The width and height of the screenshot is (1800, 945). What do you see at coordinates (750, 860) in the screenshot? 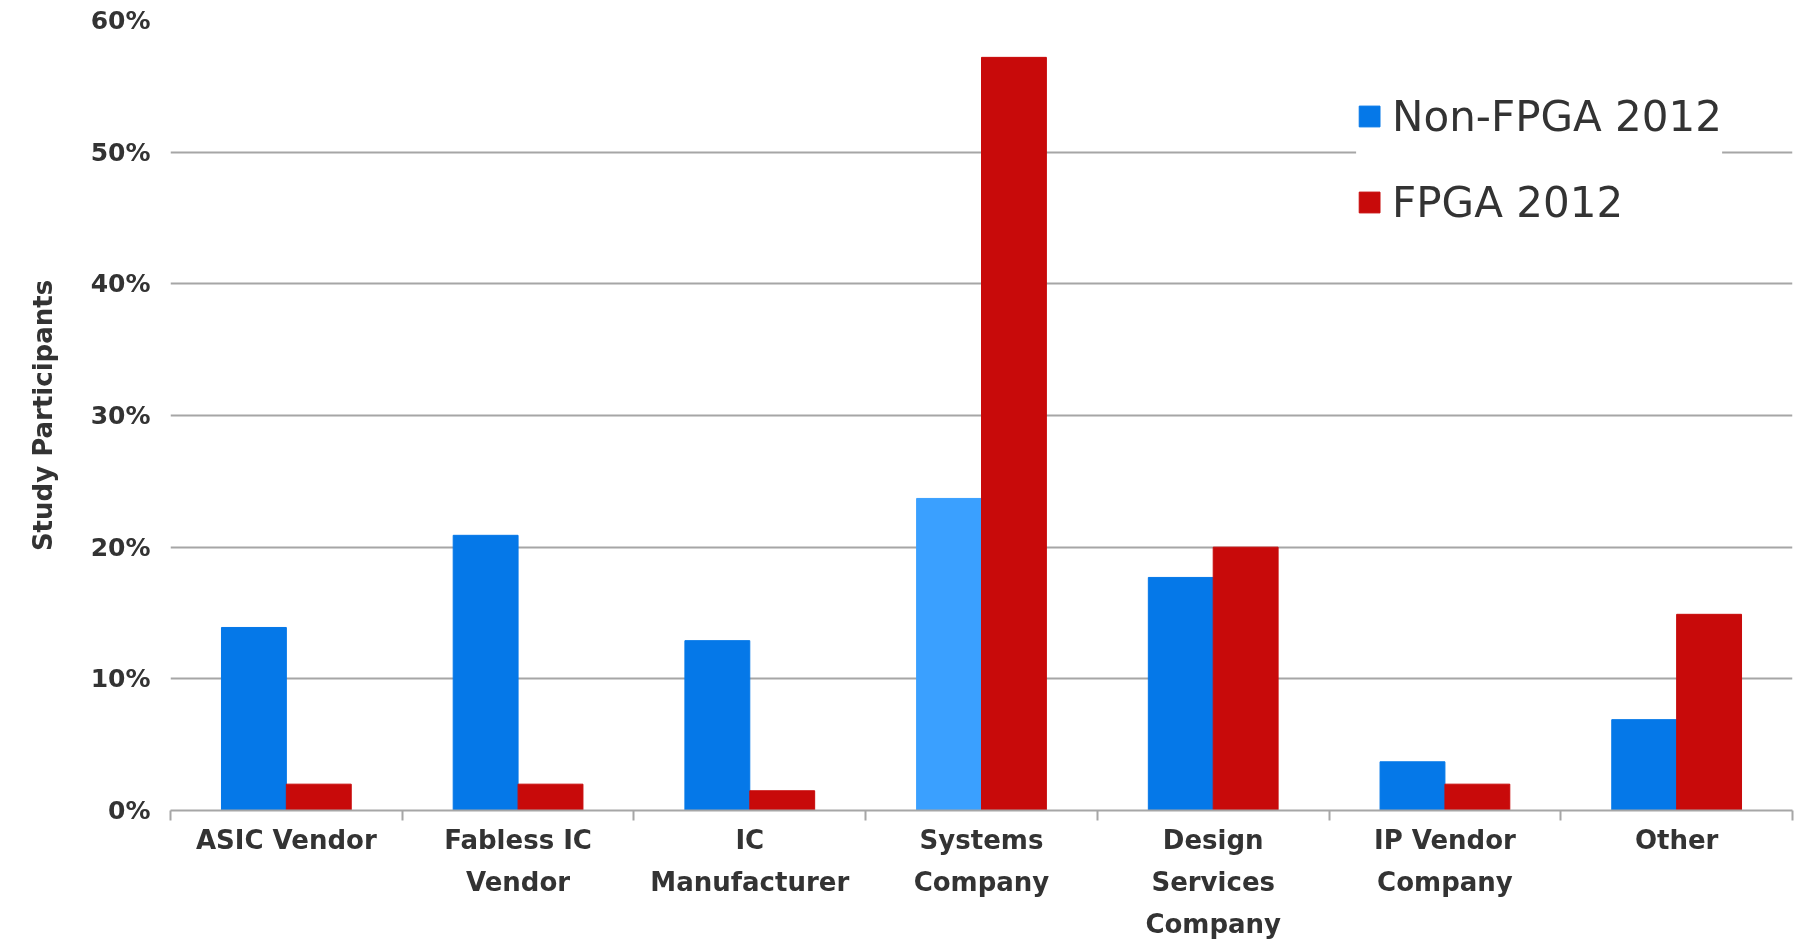
I see `x-tick-label: IC Manufacturer` at bounding box center [750, 860].